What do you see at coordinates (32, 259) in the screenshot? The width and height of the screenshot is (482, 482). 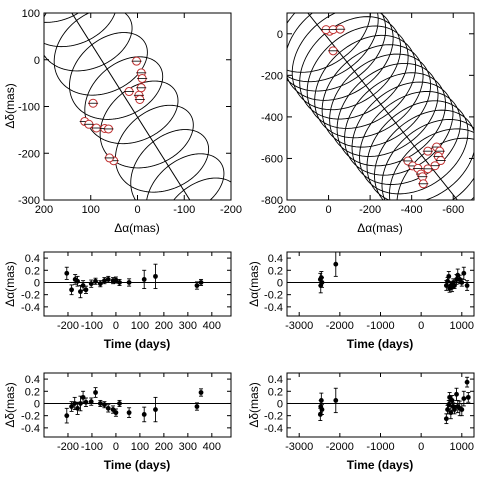 I see `y-tick-label: 0.4` at bounding box center [32, 259].